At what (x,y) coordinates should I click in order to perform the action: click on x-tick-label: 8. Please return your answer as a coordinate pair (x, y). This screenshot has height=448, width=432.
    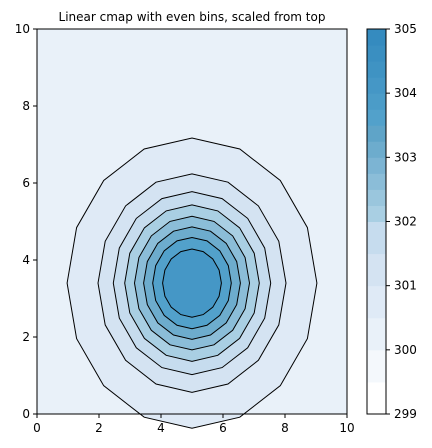
    Looking at the image, I should click on (285, 428).